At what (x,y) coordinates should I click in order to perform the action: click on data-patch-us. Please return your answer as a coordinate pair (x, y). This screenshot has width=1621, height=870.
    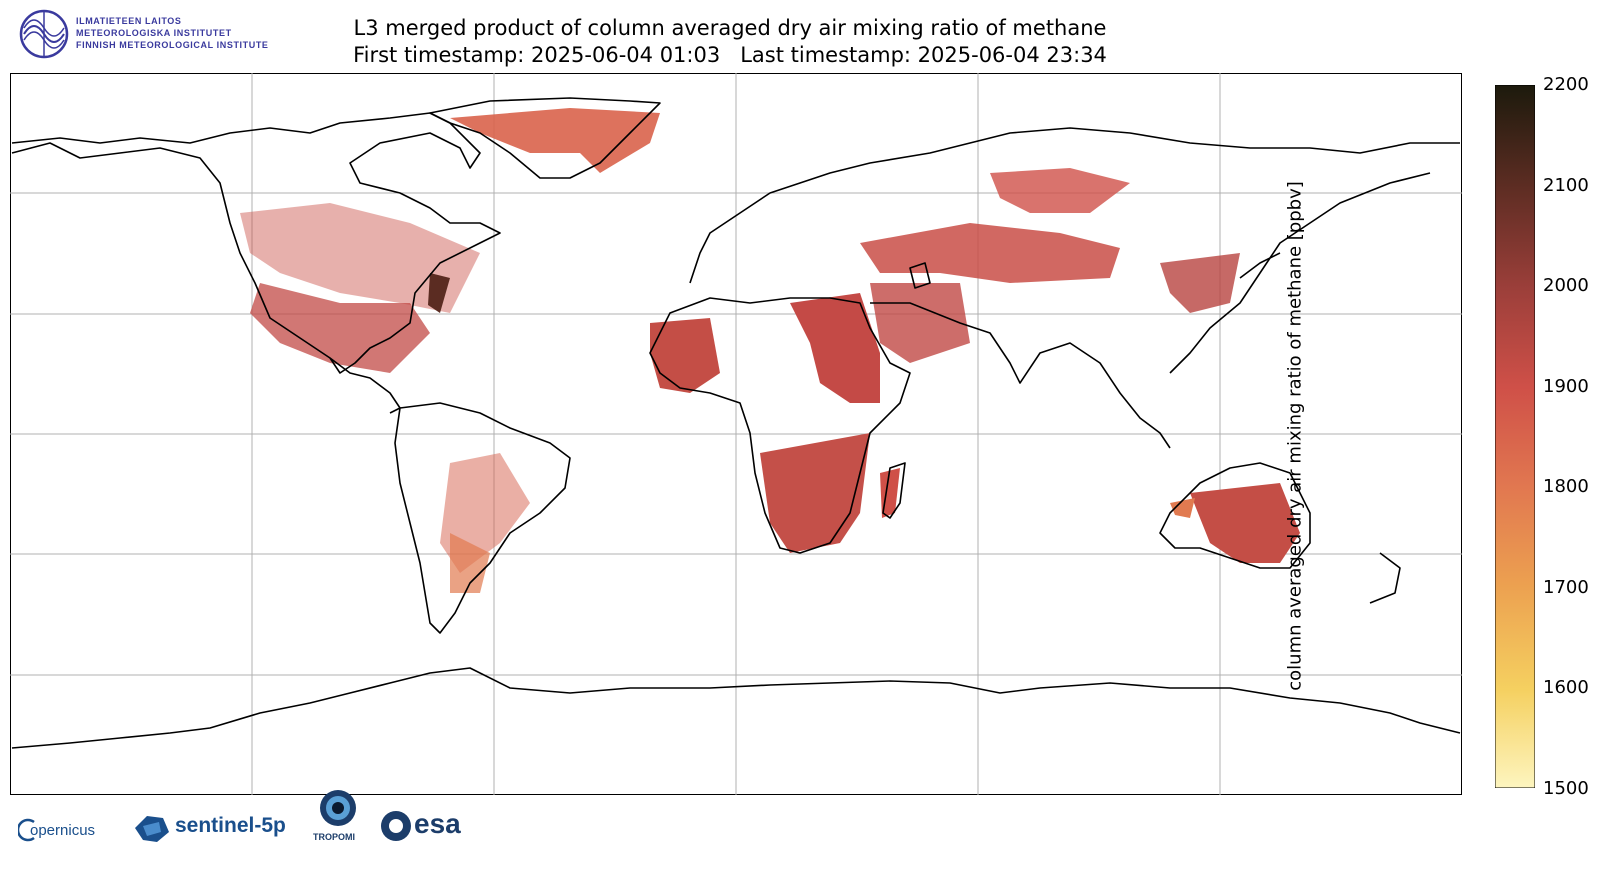
    Looking at the image, I should click on (340, 328).